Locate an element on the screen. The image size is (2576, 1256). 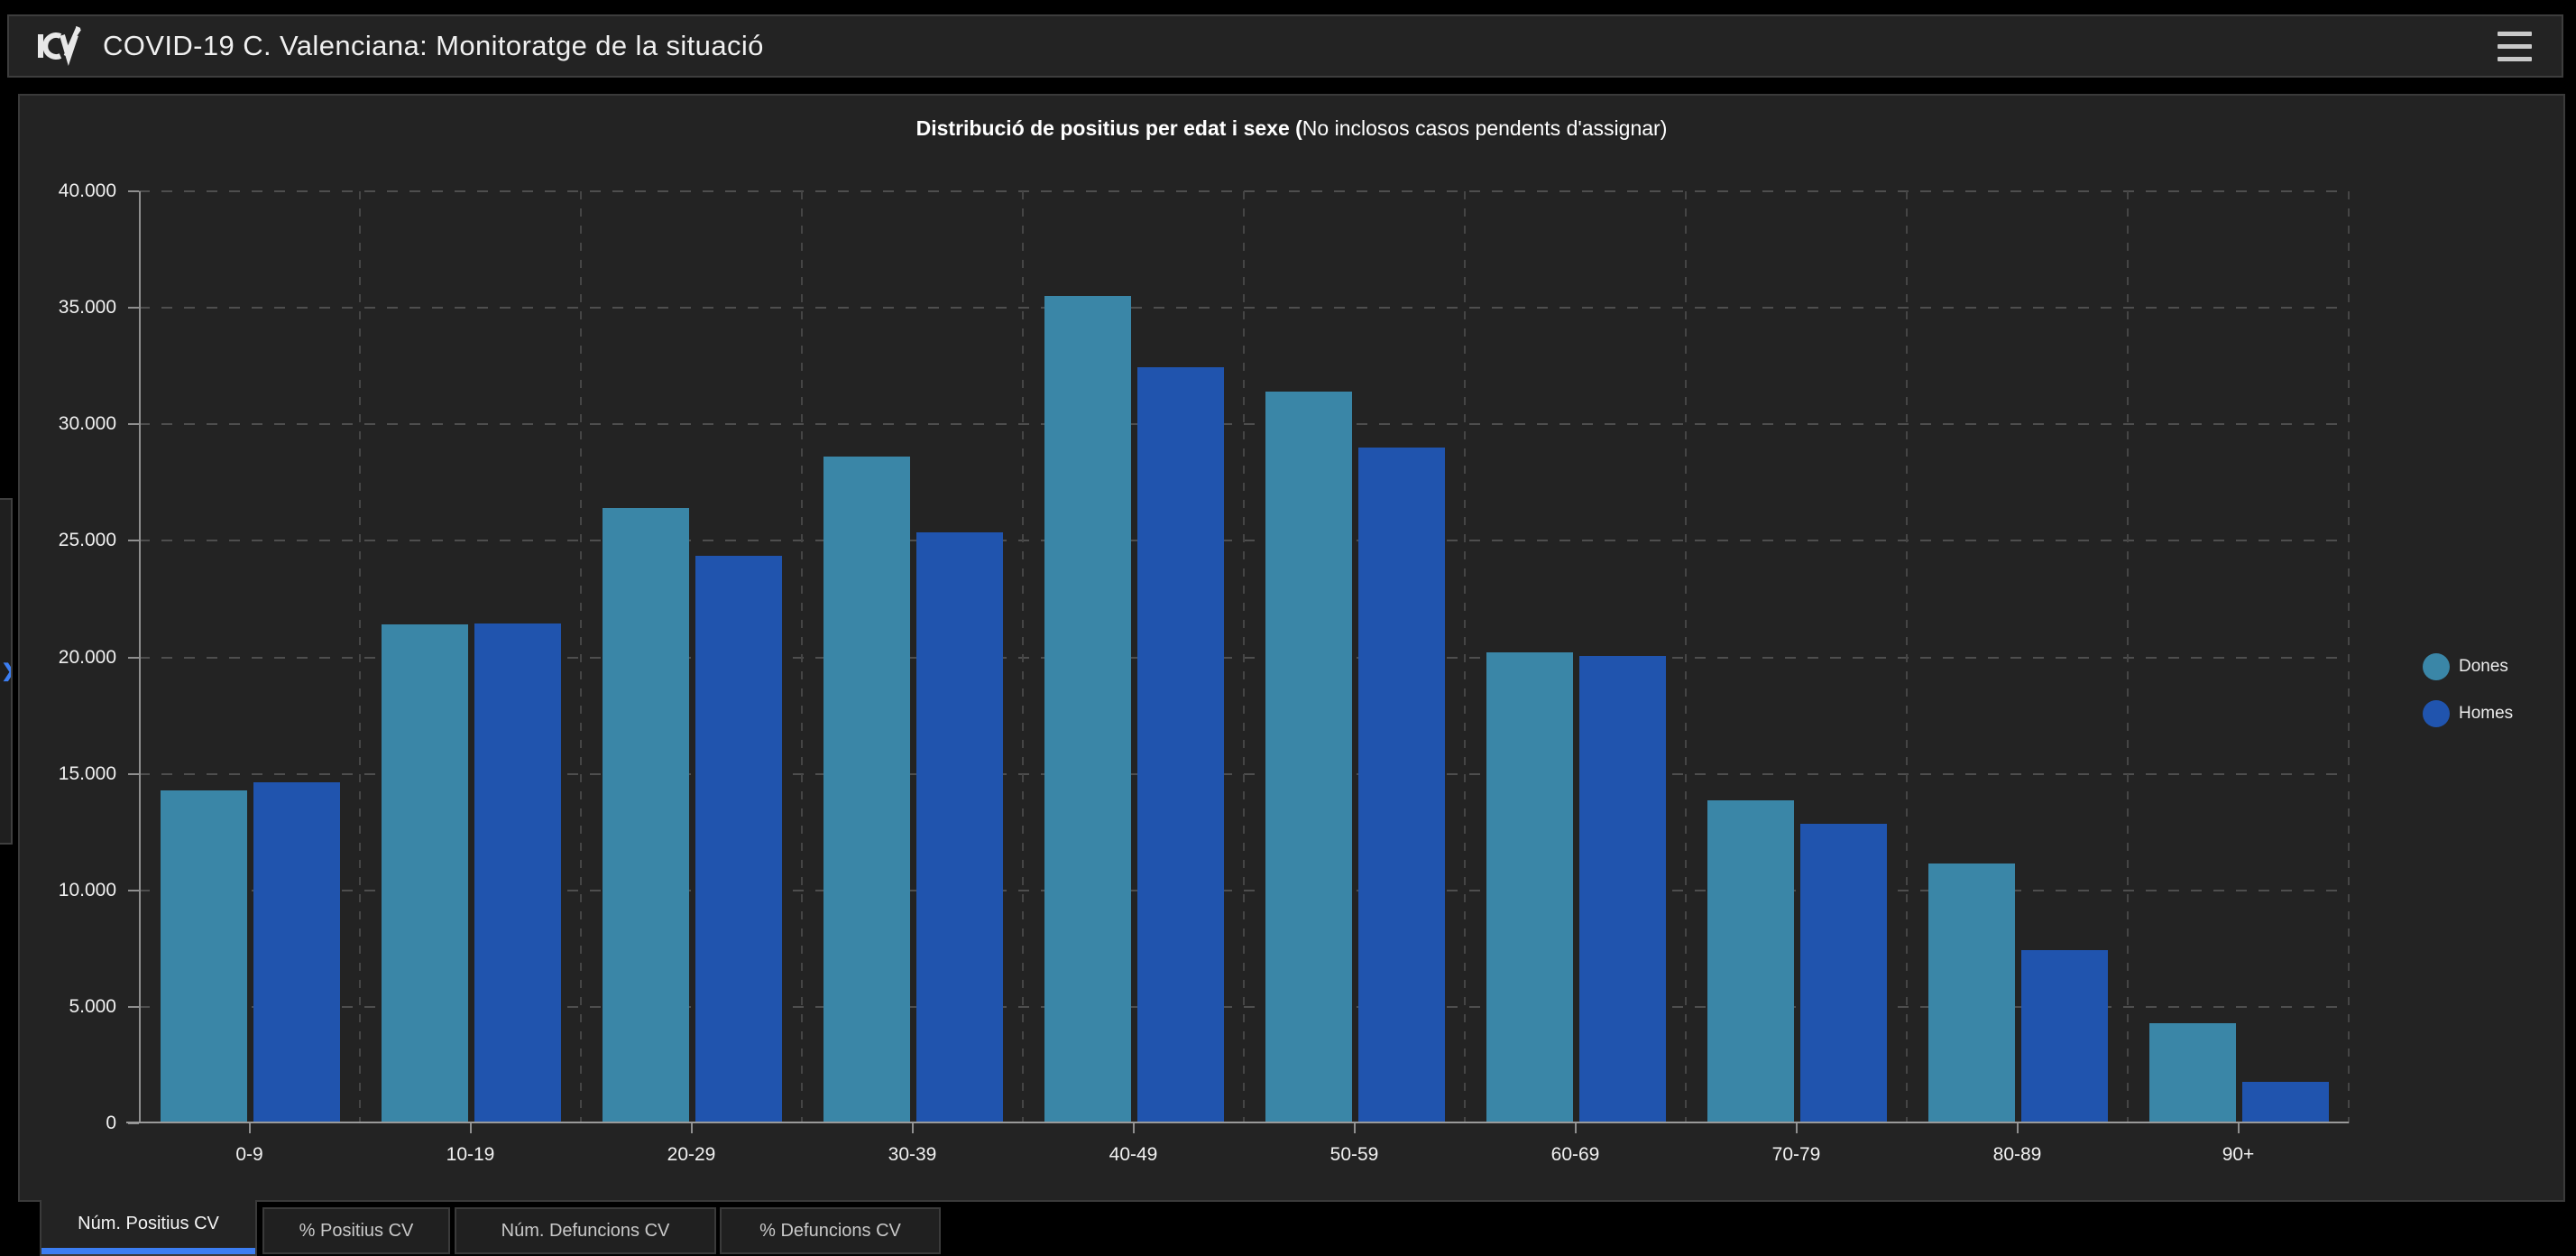
tab-pct-defuncions-cv: % Defuncions CV is located at coordinates (831, 1230).